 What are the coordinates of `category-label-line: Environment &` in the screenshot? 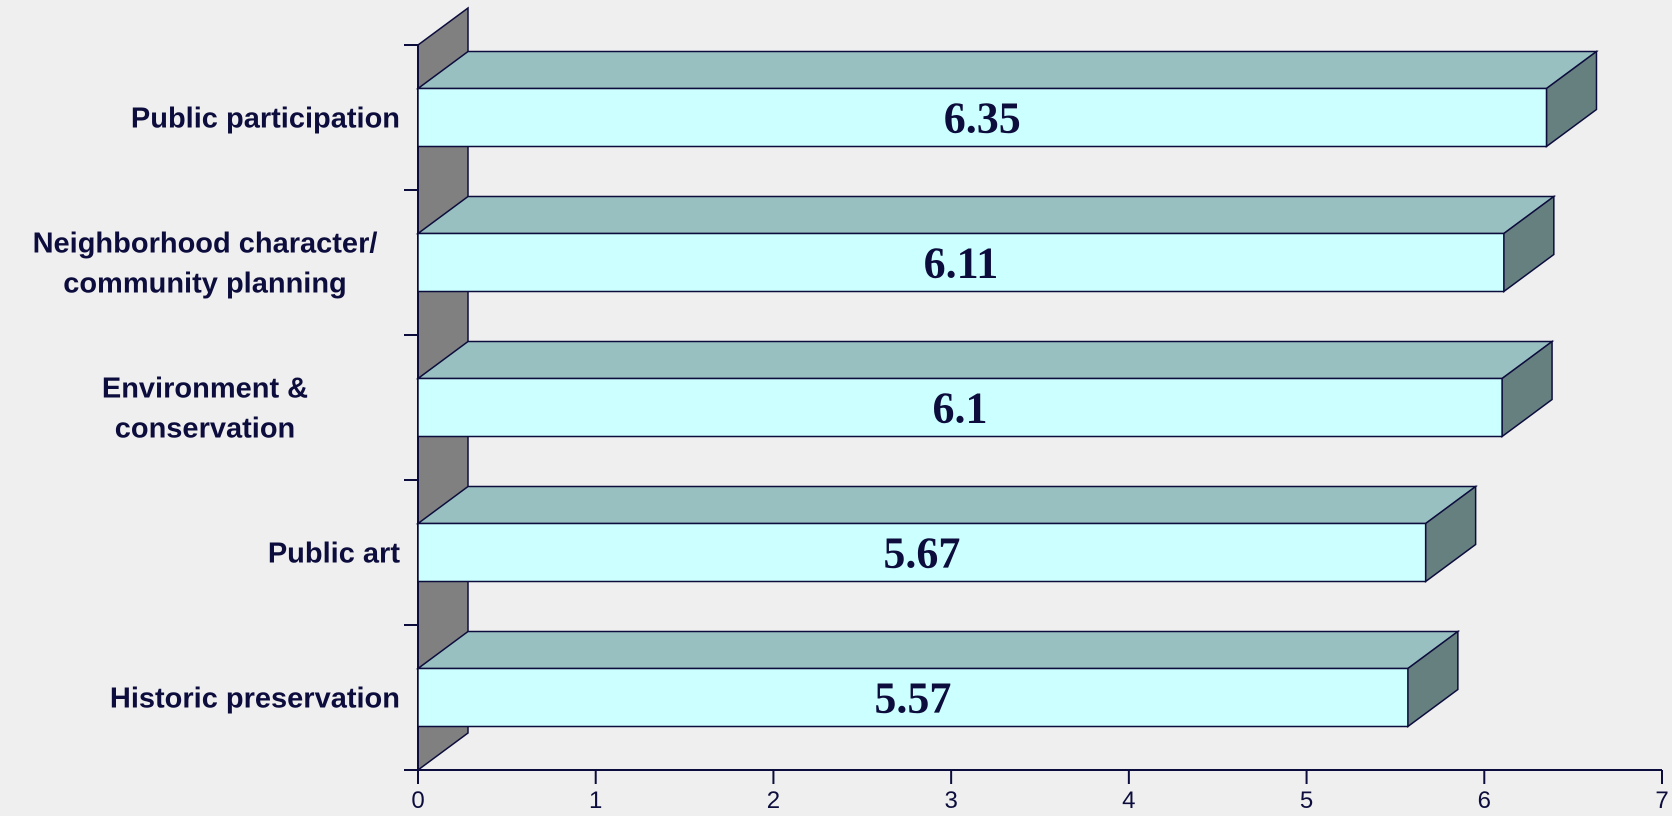 It's located at (205, 389).